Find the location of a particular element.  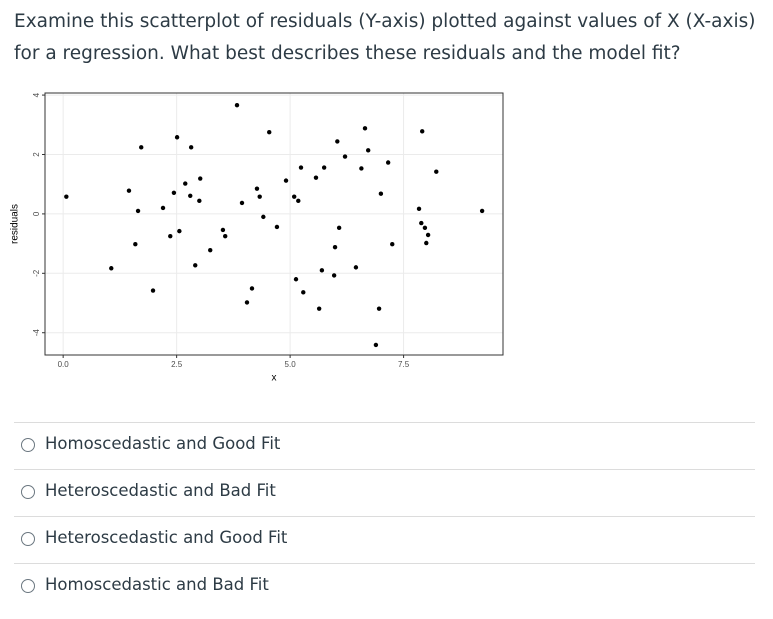

y-tick-label: 4 is located at coordinates (36, 94).